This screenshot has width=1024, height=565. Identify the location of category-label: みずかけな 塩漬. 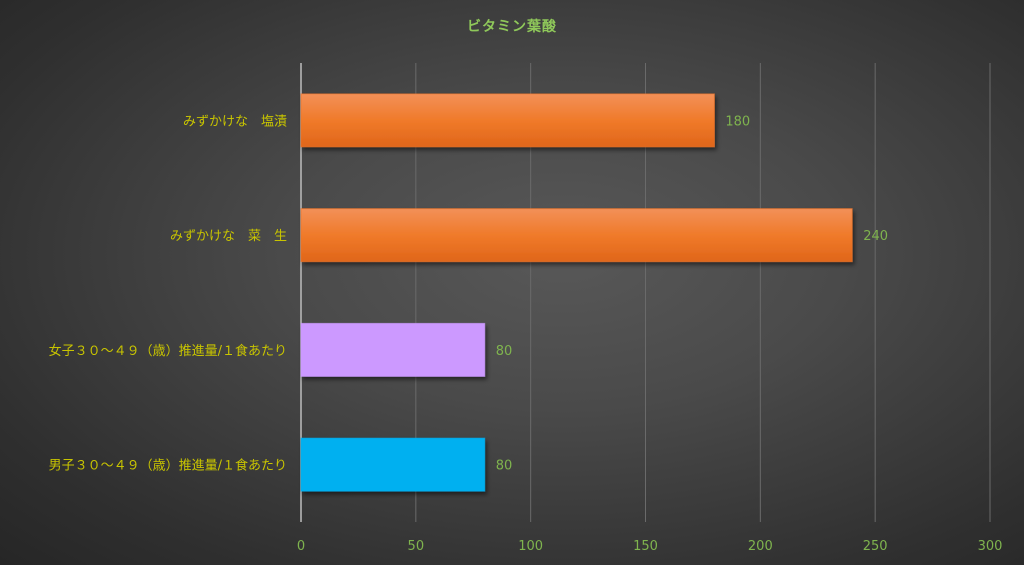
(235, 121).